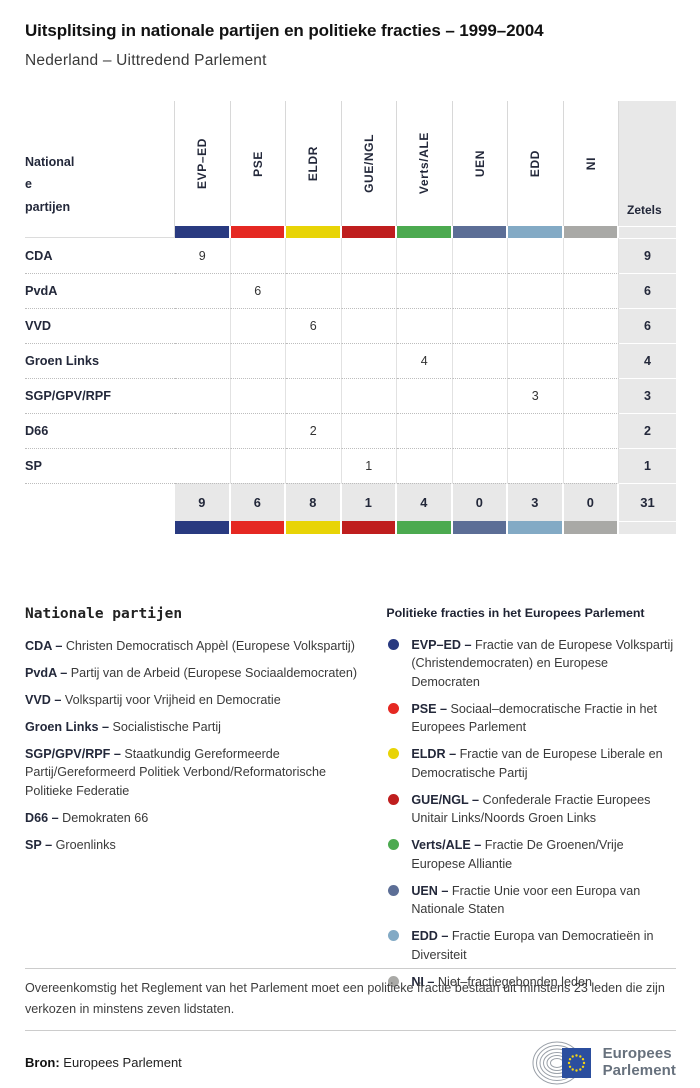  I want to click on seats-column-header: Zetels, so click(647, 163).